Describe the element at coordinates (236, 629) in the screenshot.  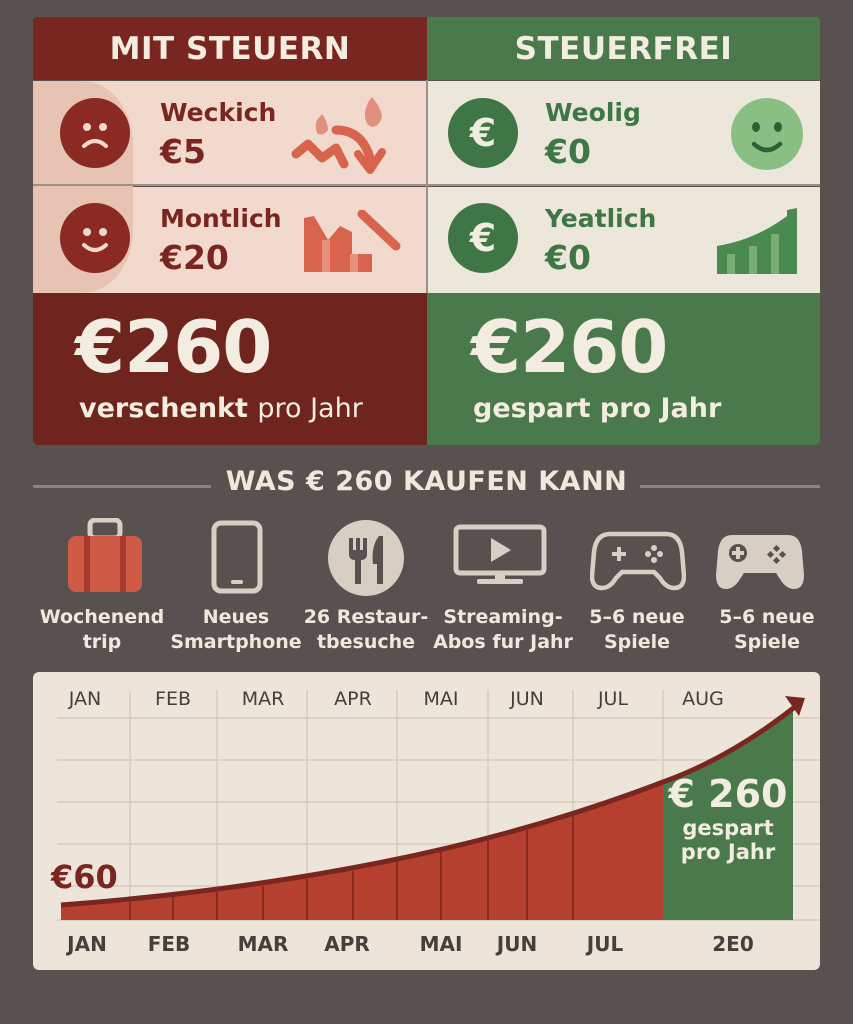
I see `item-smartphone: Neues Smartphone` at that location.